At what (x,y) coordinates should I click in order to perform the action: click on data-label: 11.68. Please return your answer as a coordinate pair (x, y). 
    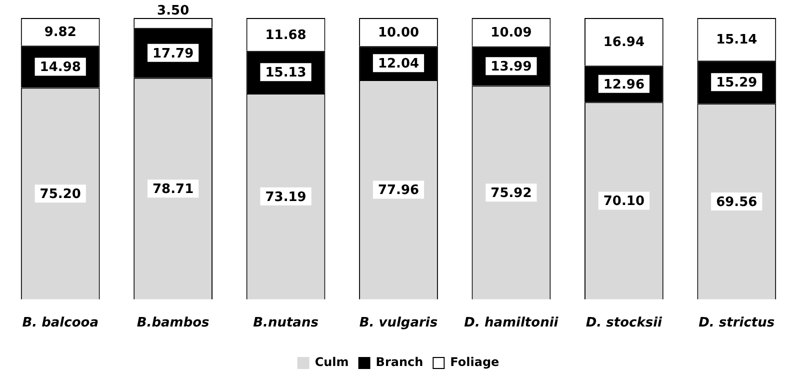
    Looking at the image, I should click on (285, 35).